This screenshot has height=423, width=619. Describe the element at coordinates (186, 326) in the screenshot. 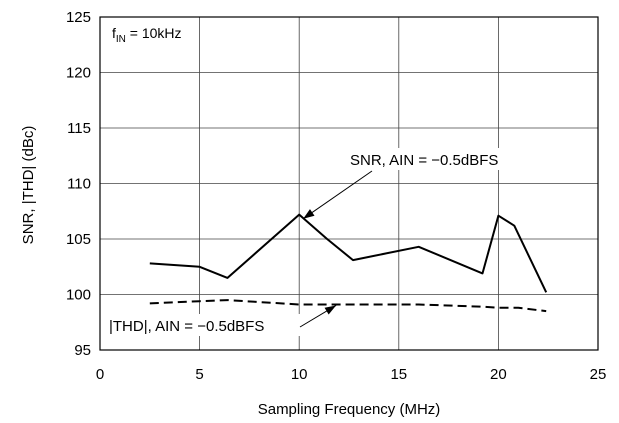

I see `thd-annotation-label: |THD|, AIN = −0.5dBFS` at that location.